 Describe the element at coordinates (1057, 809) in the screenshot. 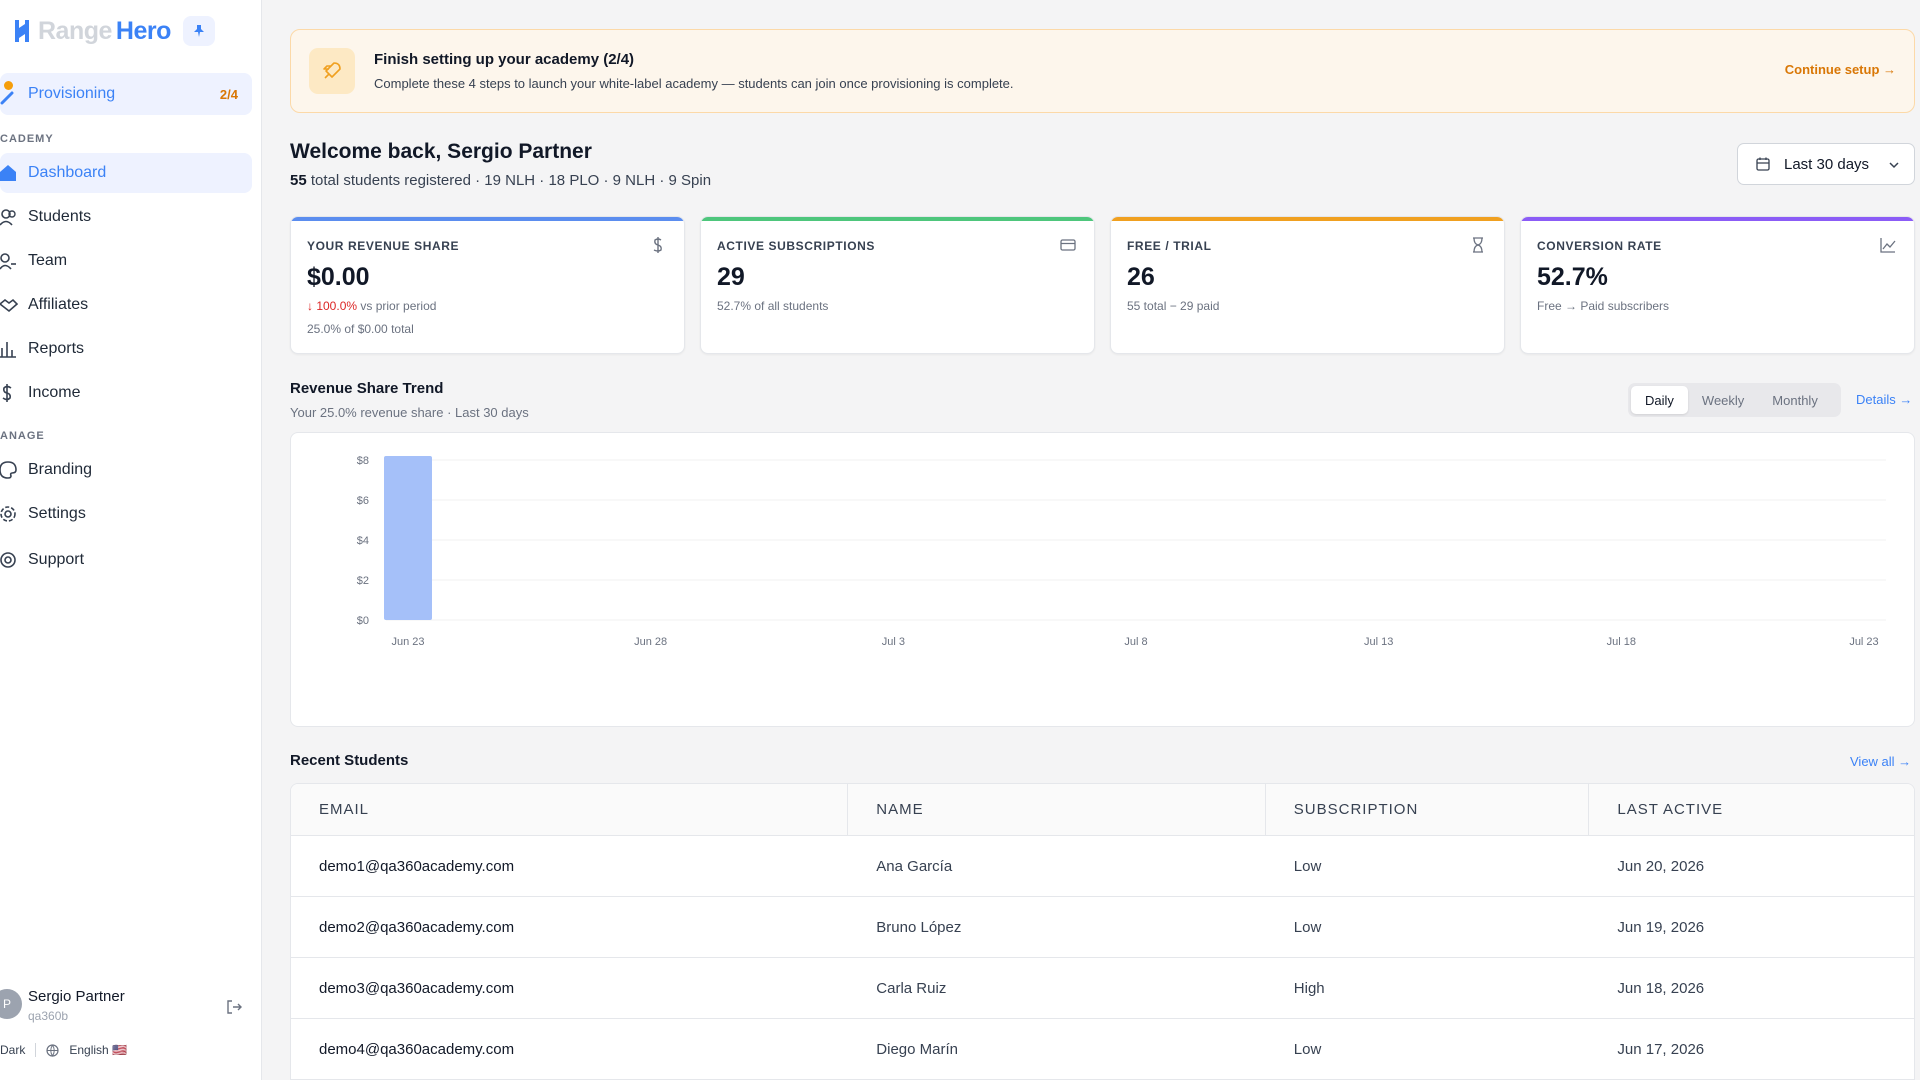

I see `column-header-name: NAME` at that location.